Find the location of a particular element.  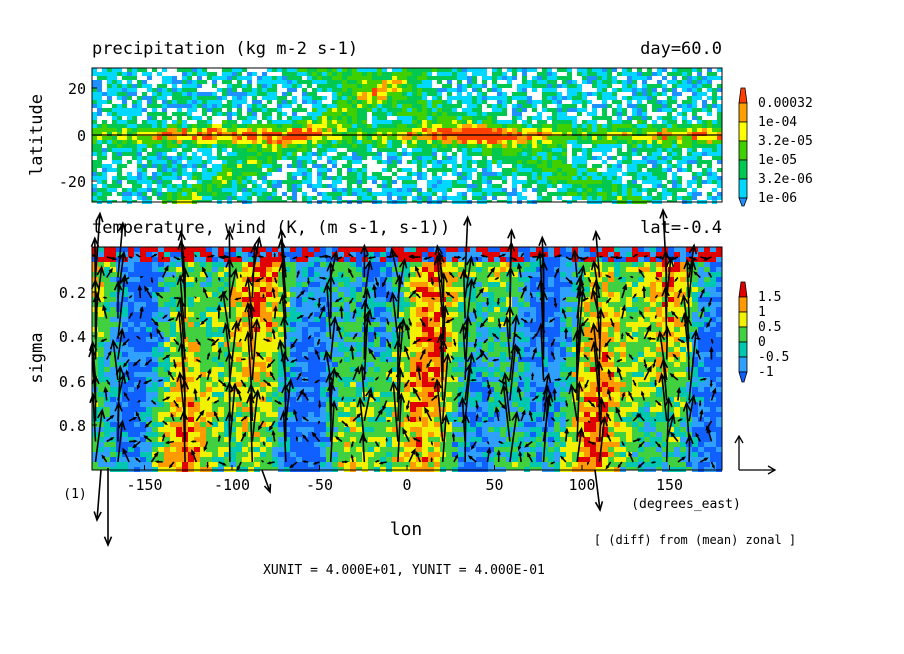

precip-ytick-0: 0 is located at coordinates (81, 136).